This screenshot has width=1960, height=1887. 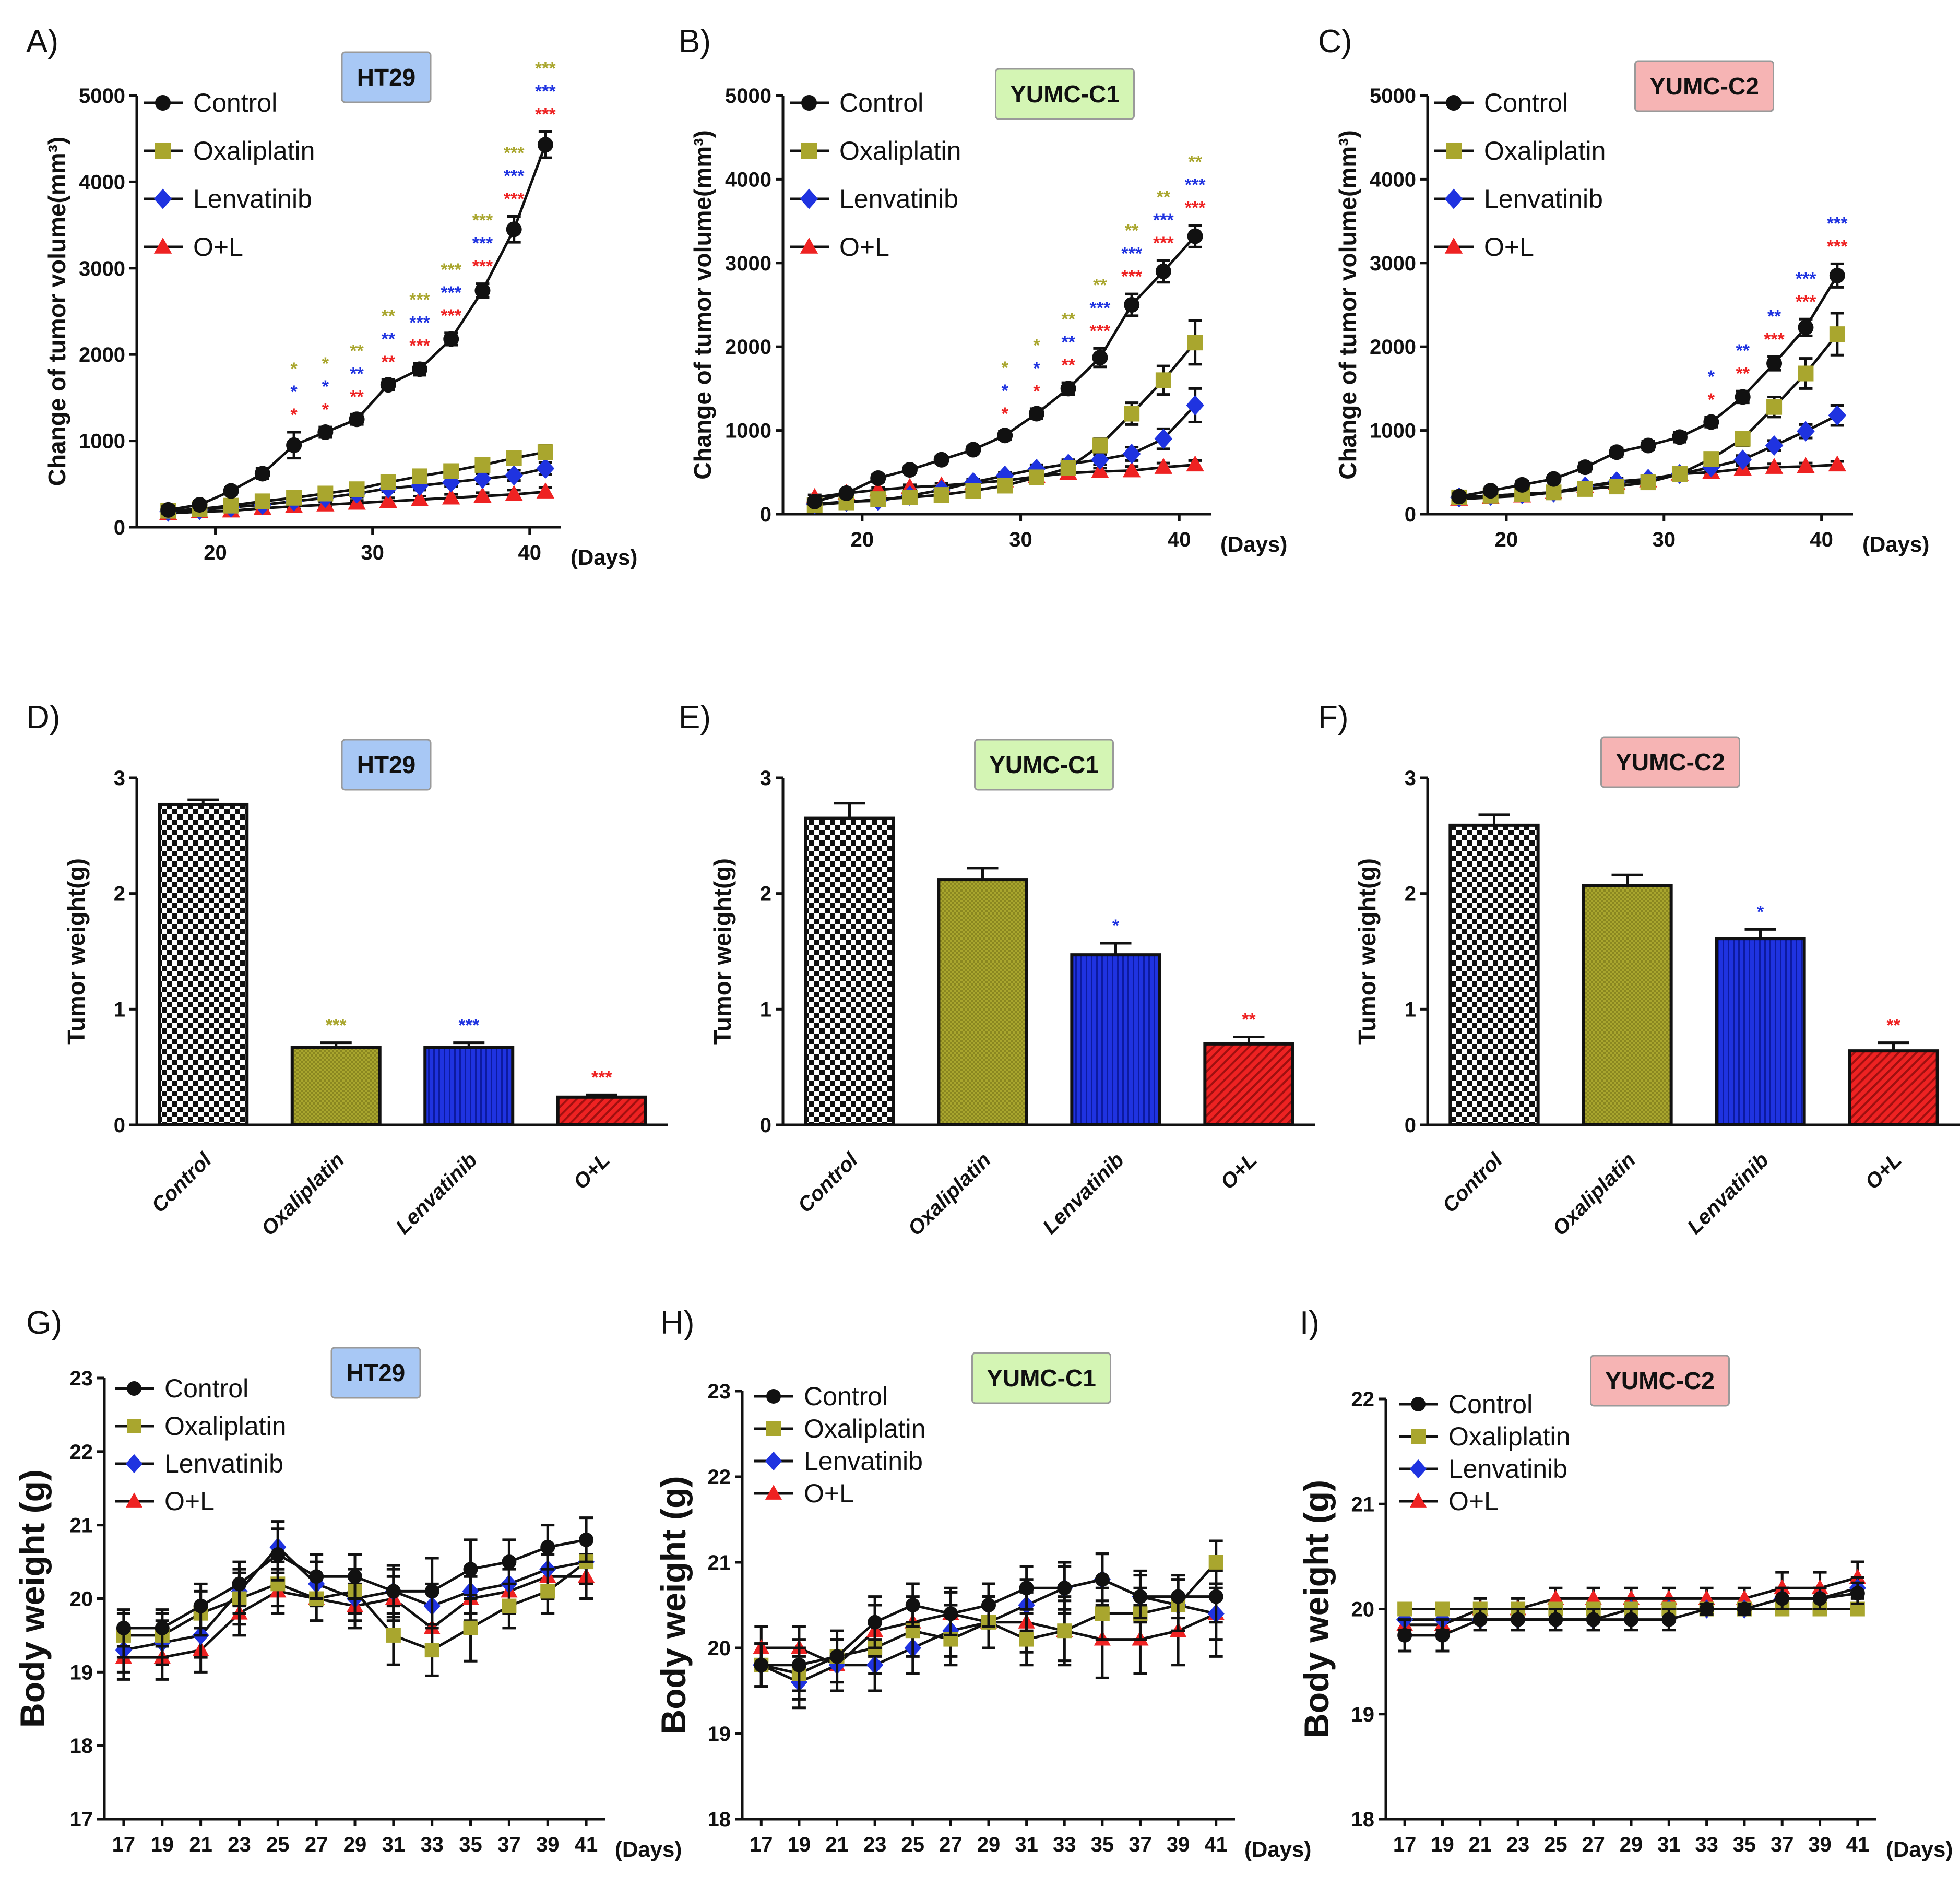 I want to click on x-tick-label: 39, so click(x=1820, y=1844).